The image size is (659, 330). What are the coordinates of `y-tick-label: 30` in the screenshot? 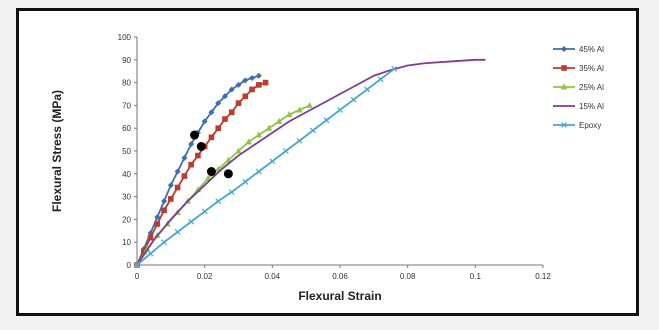 It's located at (126, 197).